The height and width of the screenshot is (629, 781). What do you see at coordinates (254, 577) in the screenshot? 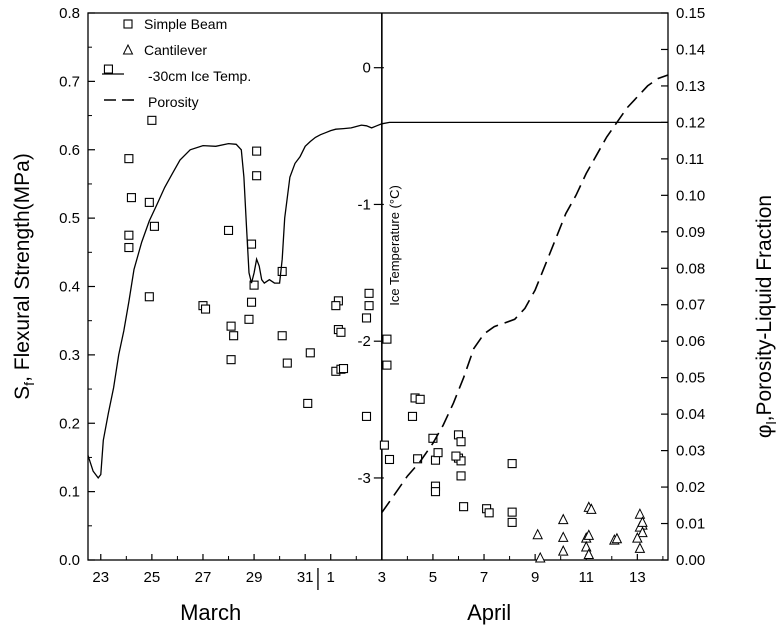
I see `x-tick-label: 29` at bounding box center [254, 577].